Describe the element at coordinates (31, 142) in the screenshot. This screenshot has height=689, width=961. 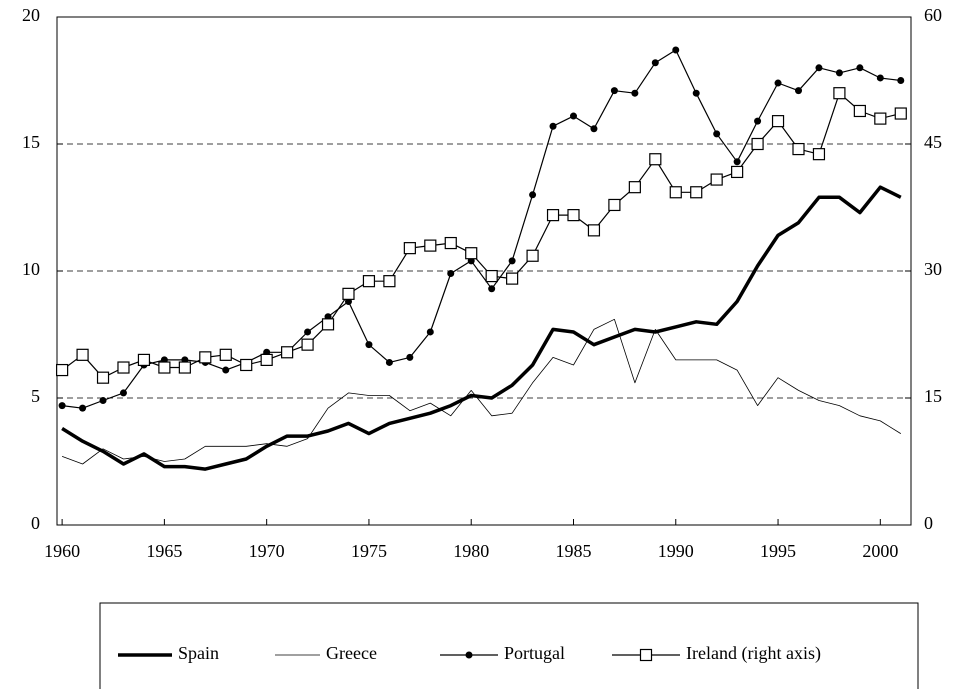
I see `y-tick-label: 15` at that location.